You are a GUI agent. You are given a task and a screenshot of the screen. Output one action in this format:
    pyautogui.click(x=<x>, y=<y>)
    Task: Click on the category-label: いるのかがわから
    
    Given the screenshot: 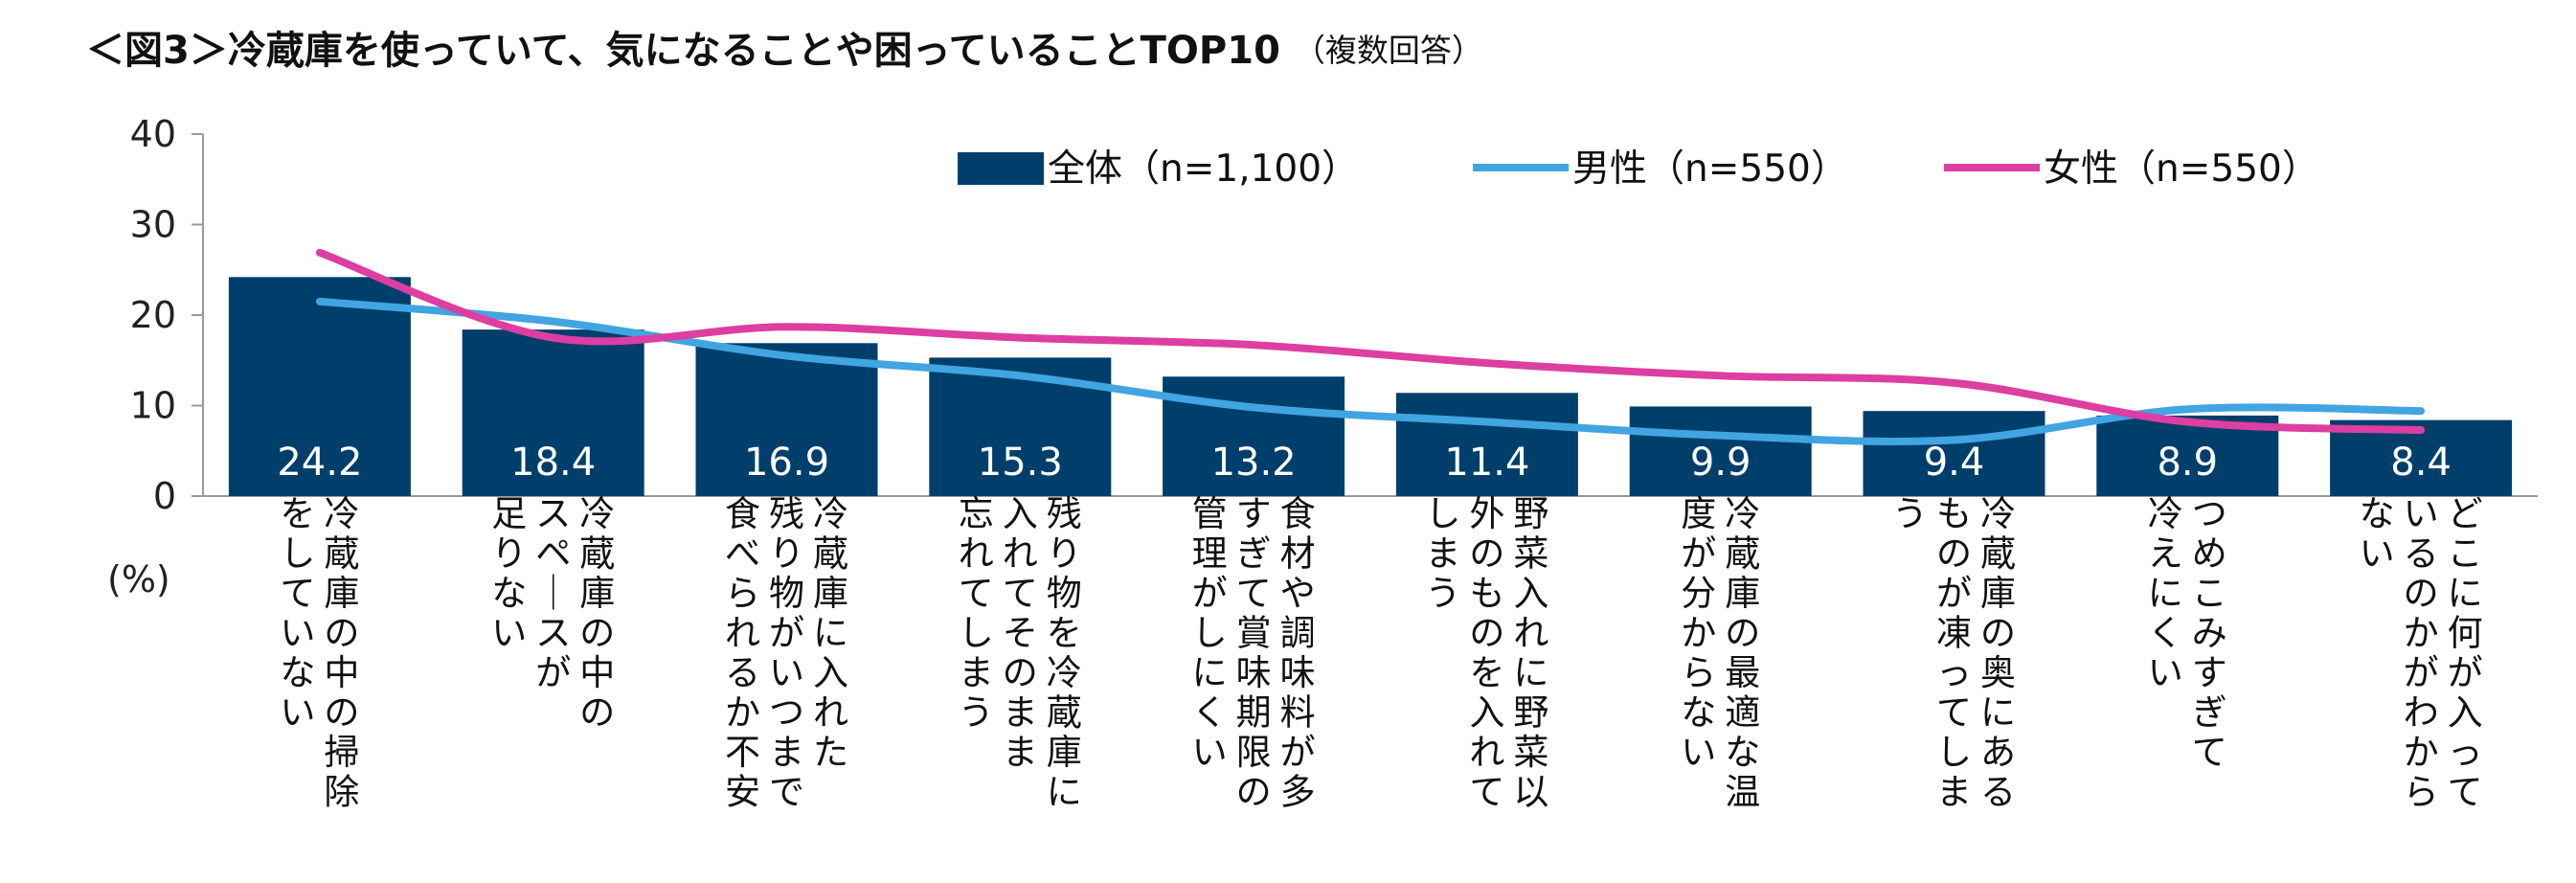 What is the action you would take?
    pyautogui.click(x=2421, y=653)
    